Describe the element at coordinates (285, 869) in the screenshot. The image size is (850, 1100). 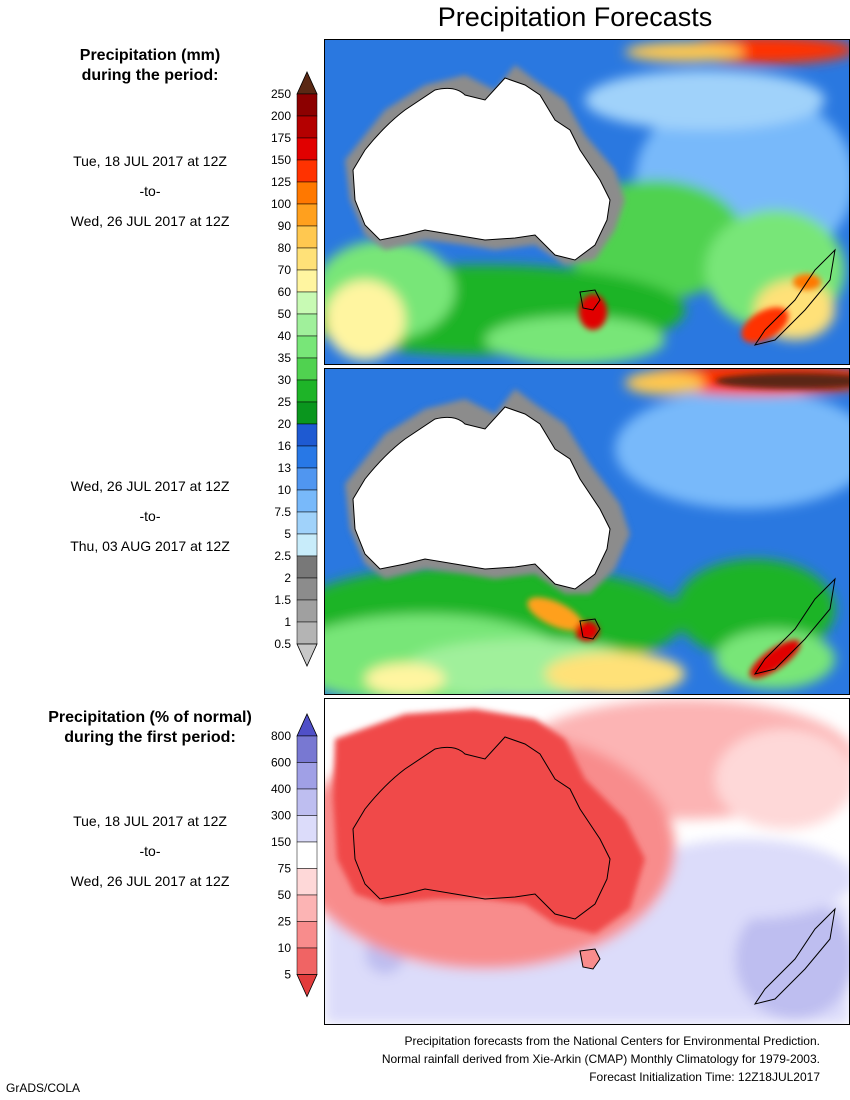
I see `percent-colorbar-tick-label: 75` at that location.